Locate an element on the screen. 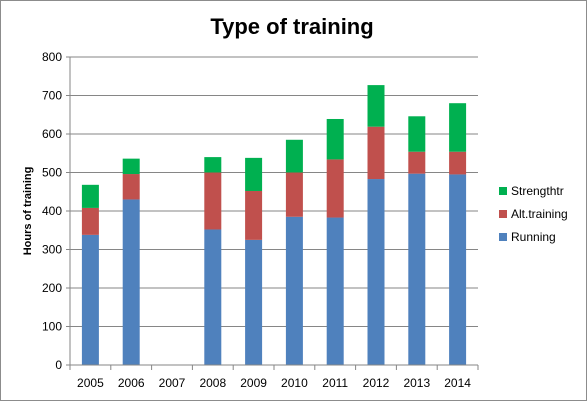 Image resolution: width=587 pixels, height=401 pixels. y-tick-label: 300 is located at coordinates (52, 250).